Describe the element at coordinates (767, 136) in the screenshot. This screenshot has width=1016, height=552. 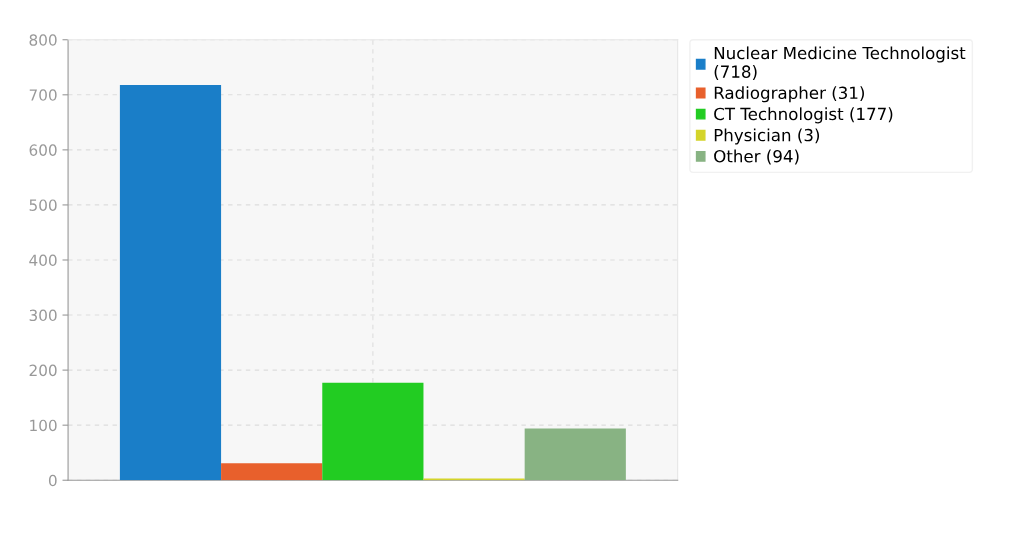
I see `legend-label: Physician (3)` at that location.